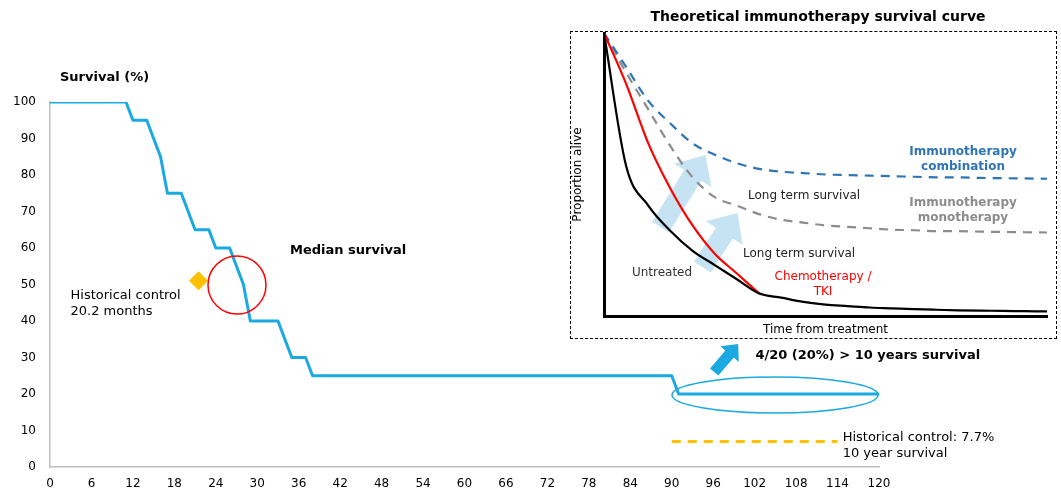 The height and width of the screenshot is (495, 1061). Describe the element at coordinates (28, 137) in the screenshot. I see `y-tick-label: 90` at that location.